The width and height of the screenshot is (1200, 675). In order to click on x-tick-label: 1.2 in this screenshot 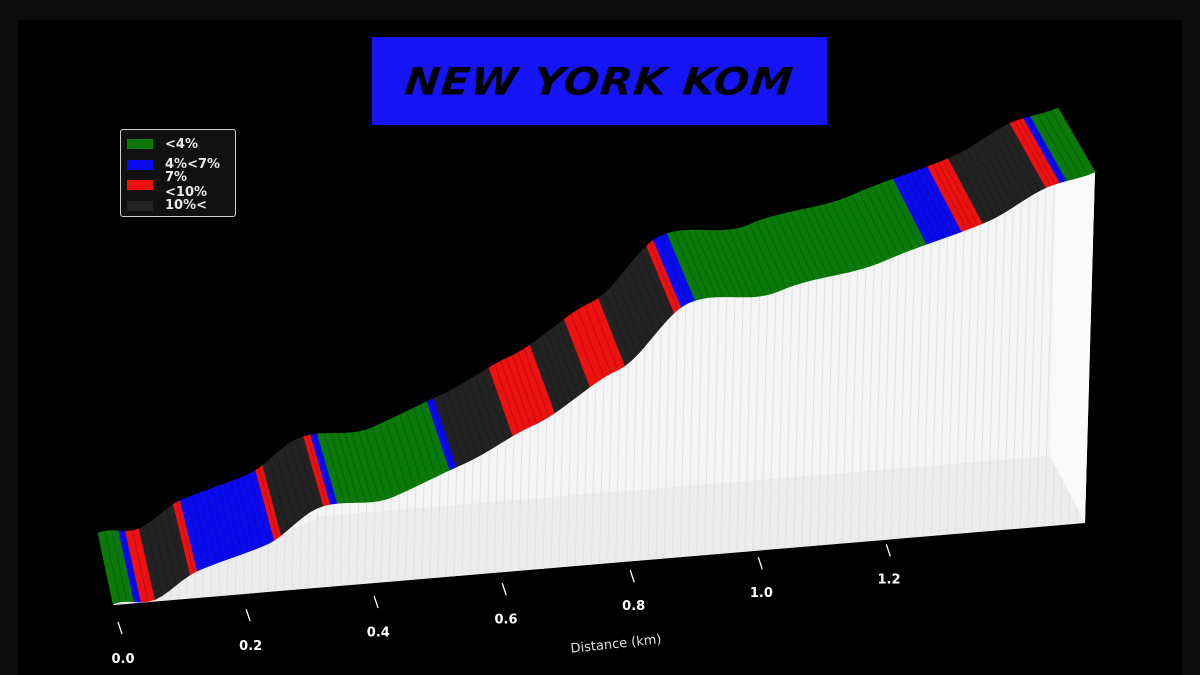, I will do `click(888, 580)`.